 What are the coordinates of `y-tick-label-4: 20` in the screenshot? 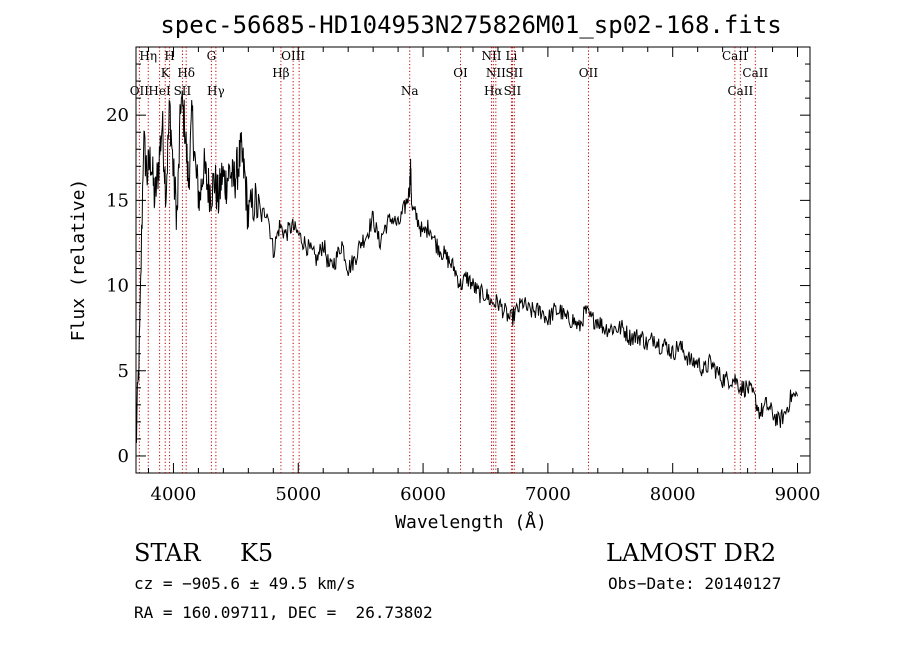 It's located at (117, 115).